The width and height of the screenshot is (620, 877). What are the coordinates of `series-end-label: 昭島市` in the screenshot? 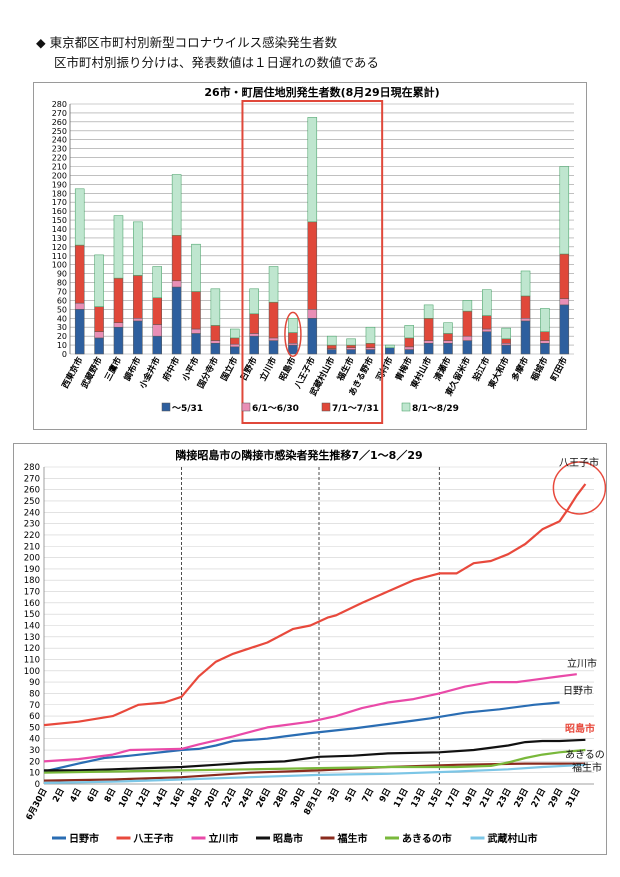 It's located at (580, 728).